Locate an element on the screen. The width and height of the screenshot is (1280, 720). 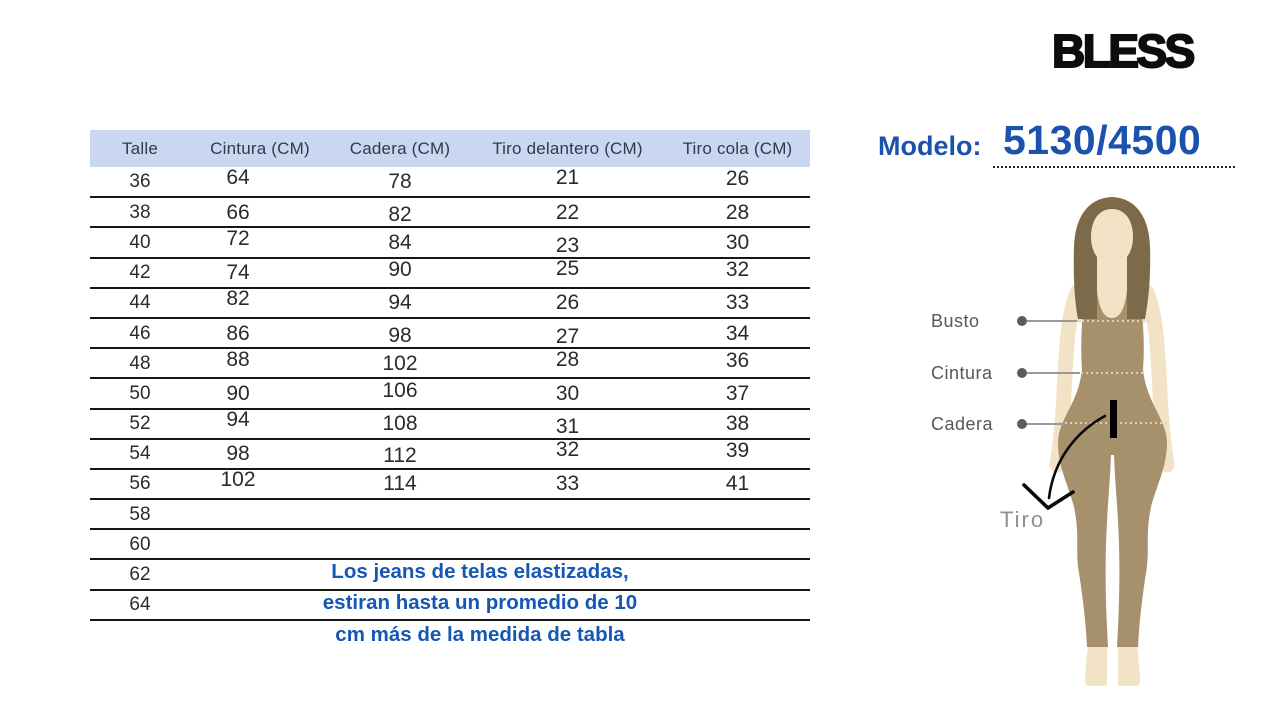
table-cell: 23 is located at coordinates (567, 245).